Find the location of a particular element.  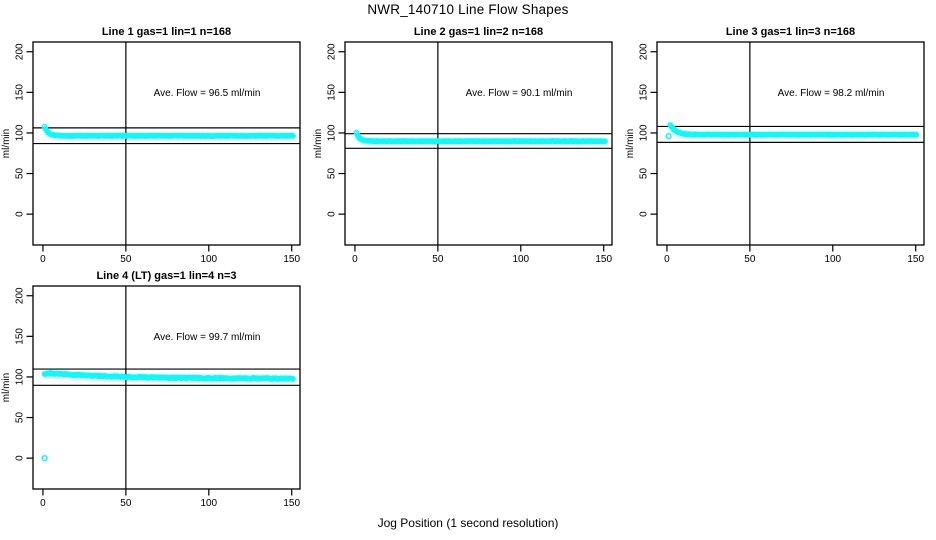

figure-title: NWR_140710 Line Flow Shapes is located at coordinates (468, 9).